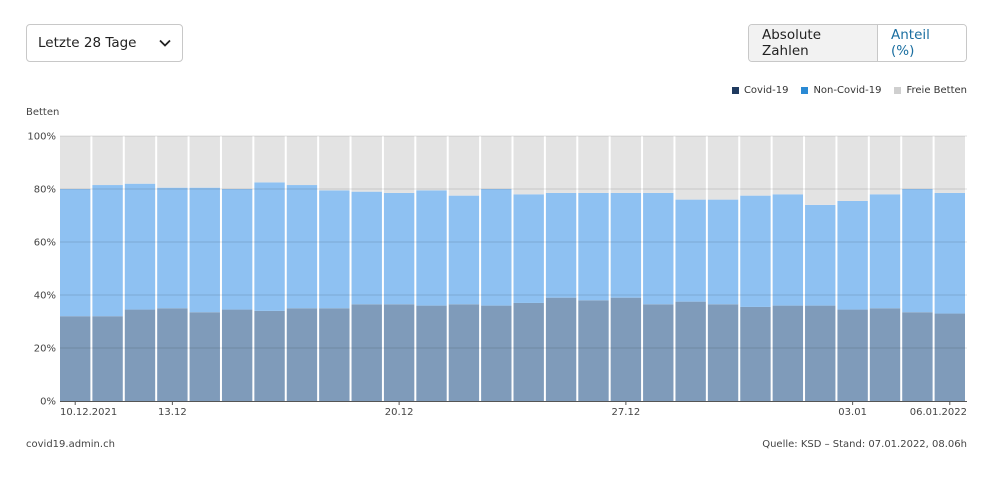 Image resolution: width=994 pixels, height=479 pixels. What do you see at coordinates (759, 90) in the screenshot?
I see `legend-item-covid: Covid-19` at bounding box center [759, 90].